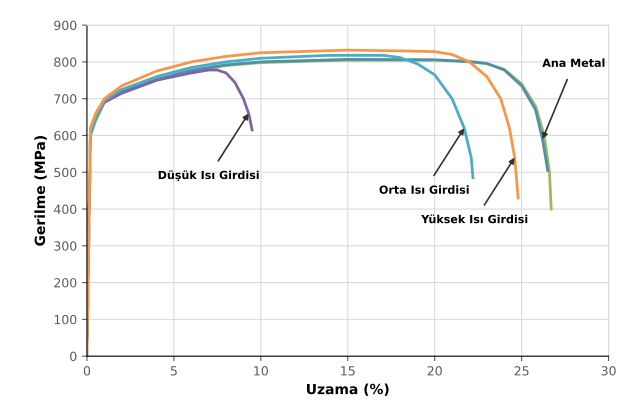  Describe the element at coordinates (348, 390) in the screenshot. I see `x-axis-title: Uzama (%)` at that location.